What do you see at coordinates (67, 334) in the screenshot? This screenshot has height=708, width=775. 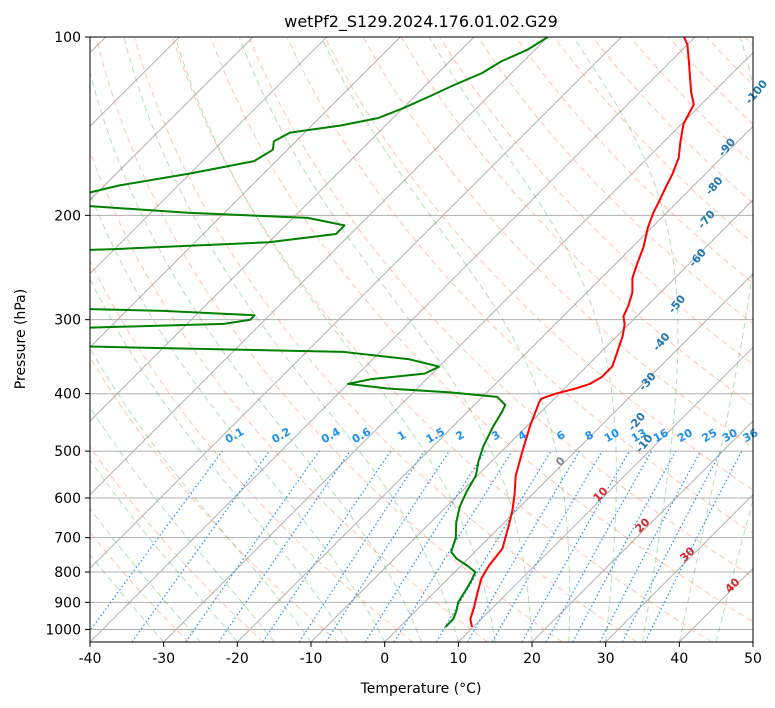 I see `y-axis-ticks: 100 200 300 400 500 600 700 800 900 1000` at bounding box center [67, 334].